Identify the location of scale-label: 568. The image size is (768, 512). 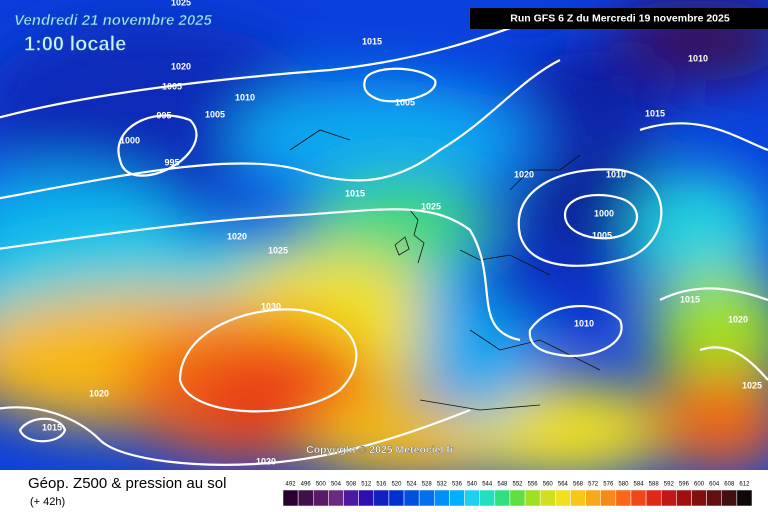
(578, 485).